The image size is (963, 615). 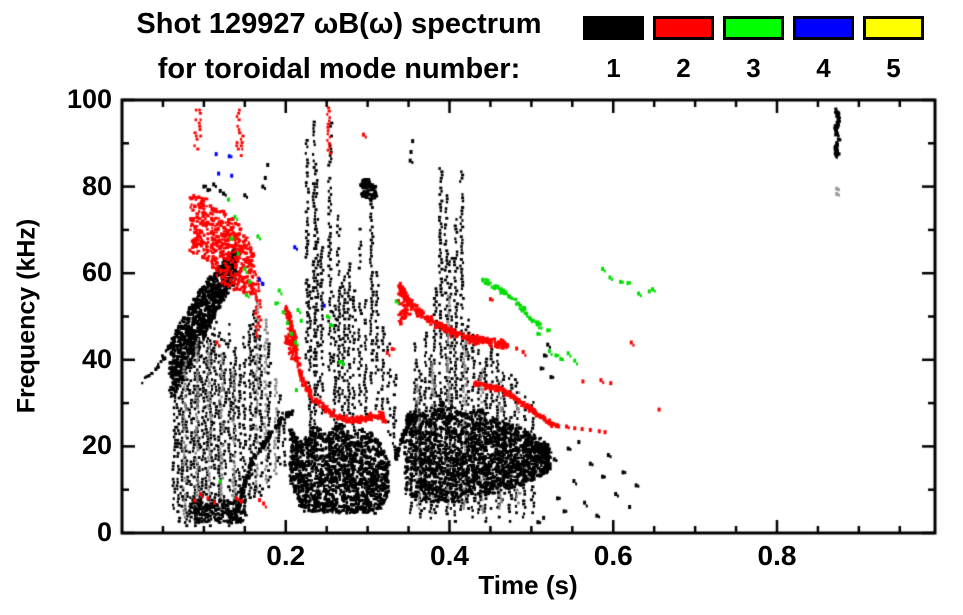 What do you see at coordinates (286, 555) in the screenshot?
I see `x-tick-label-0.2: 0.2` at bounding box center [286, 555].